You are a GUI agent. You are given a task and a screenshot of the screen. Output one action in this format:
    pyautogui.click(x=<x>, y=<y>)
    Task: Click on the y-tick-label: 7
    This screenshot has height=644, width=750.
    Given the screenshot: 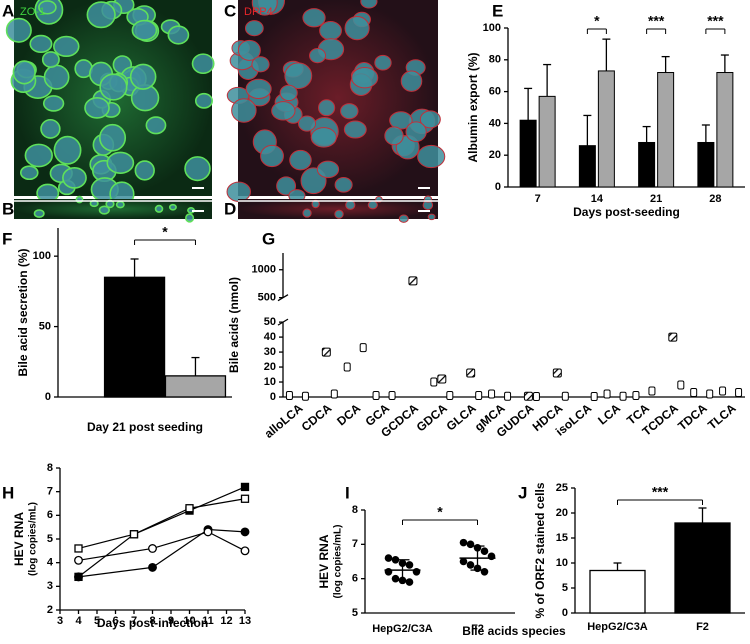 What is the action you would take?
    pyautogui.click(x=355, y=544)
    